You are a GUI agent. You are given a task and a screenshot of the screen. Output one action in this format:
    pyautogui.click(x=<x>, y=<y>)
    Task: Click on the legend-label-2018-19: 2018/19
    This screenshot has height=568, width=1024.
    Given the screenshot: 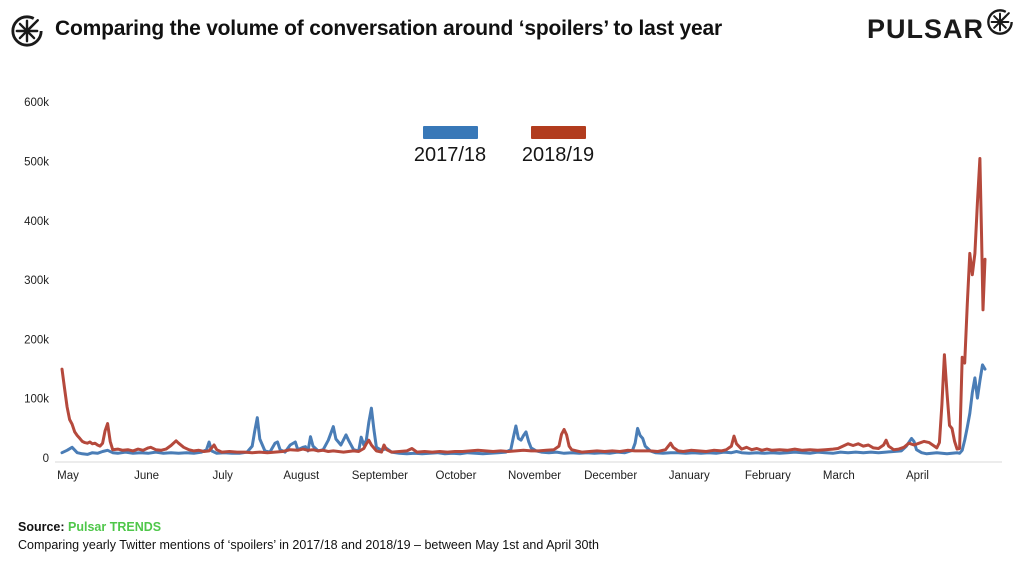 What is the action you would take?
    pyautogui.click(x=558, y=155)
    